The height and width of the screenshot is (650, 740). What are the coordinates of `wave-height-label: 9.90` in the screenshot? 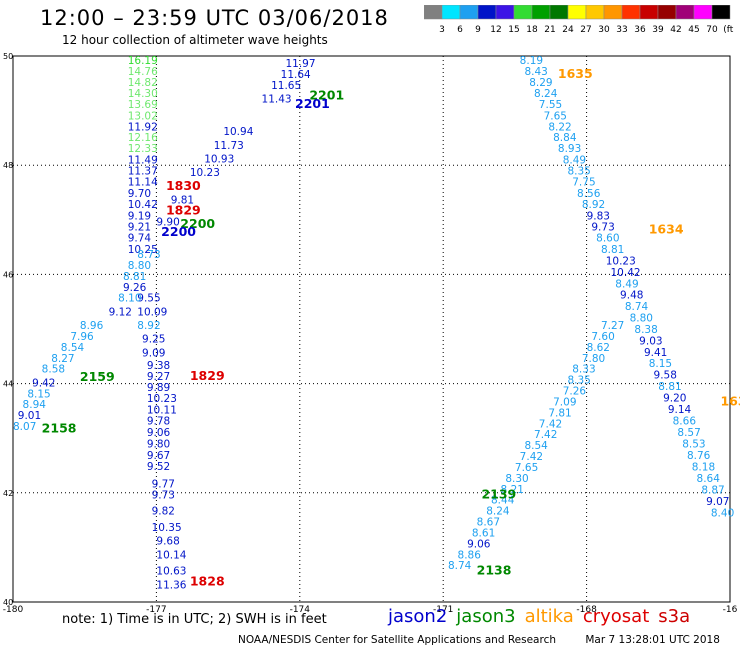 It's located at (167, 222).